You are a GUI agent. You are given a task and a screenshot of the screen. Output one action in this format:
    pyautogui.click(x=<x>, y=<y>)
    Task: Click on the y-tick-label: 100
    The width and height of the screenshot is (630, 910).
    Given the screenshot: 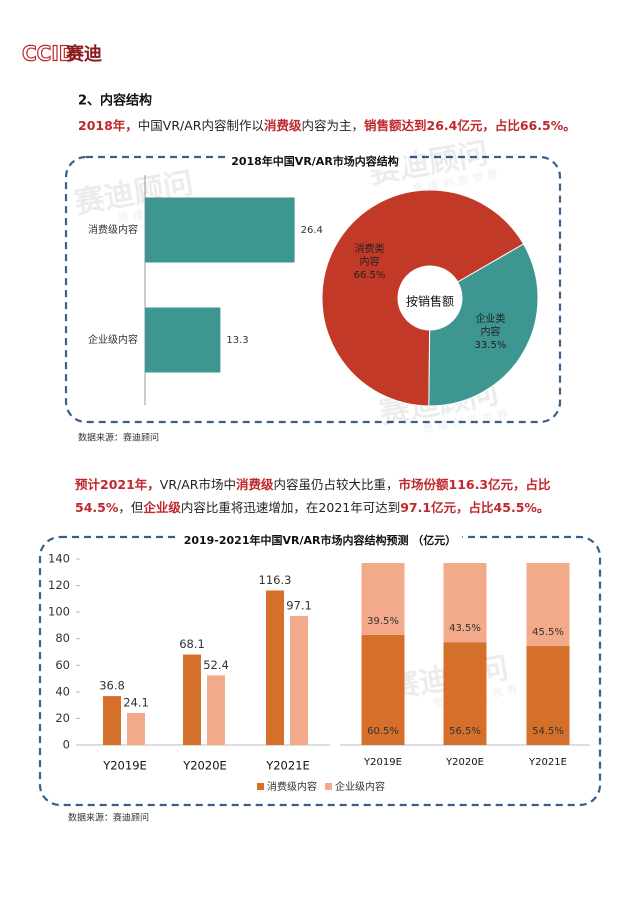 What is the action you would take?
    pyautogui.click(x=59, y=612)
    